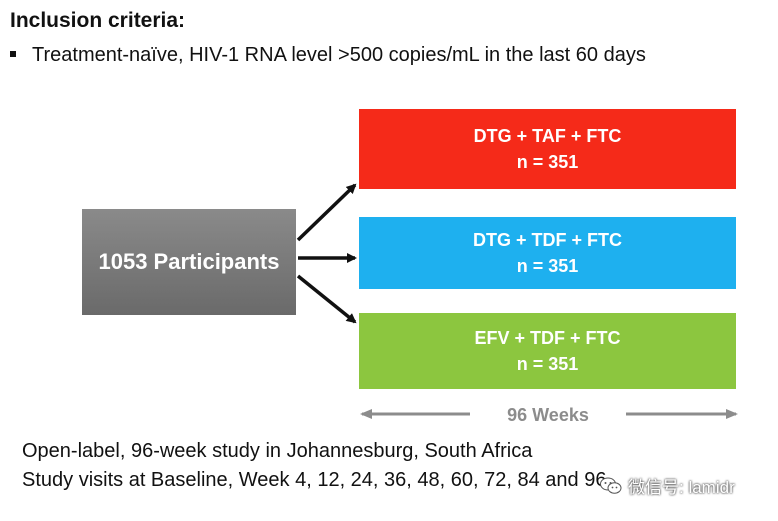  Describe the element at coordinates (611, 486) in the screenshot. I see `wechat-icon` at that location.